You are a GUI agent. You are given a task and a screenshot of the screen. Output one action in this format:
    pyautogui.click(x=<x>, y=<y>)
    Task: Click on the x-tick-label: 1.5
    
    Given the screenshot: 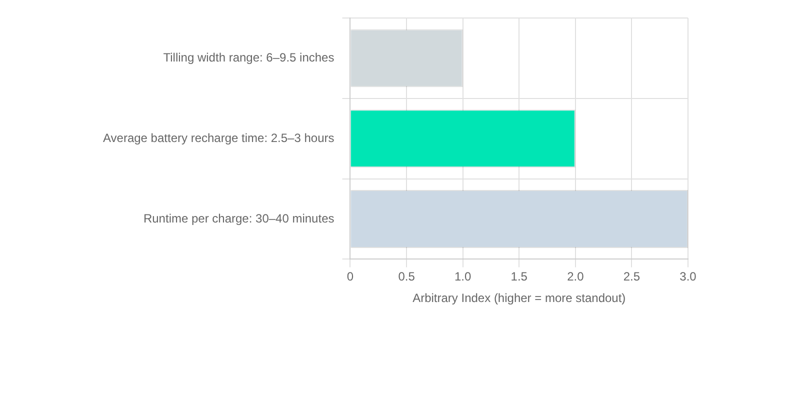 What is the action you would take?
    pyautogui.click(x=519, y=277)
    